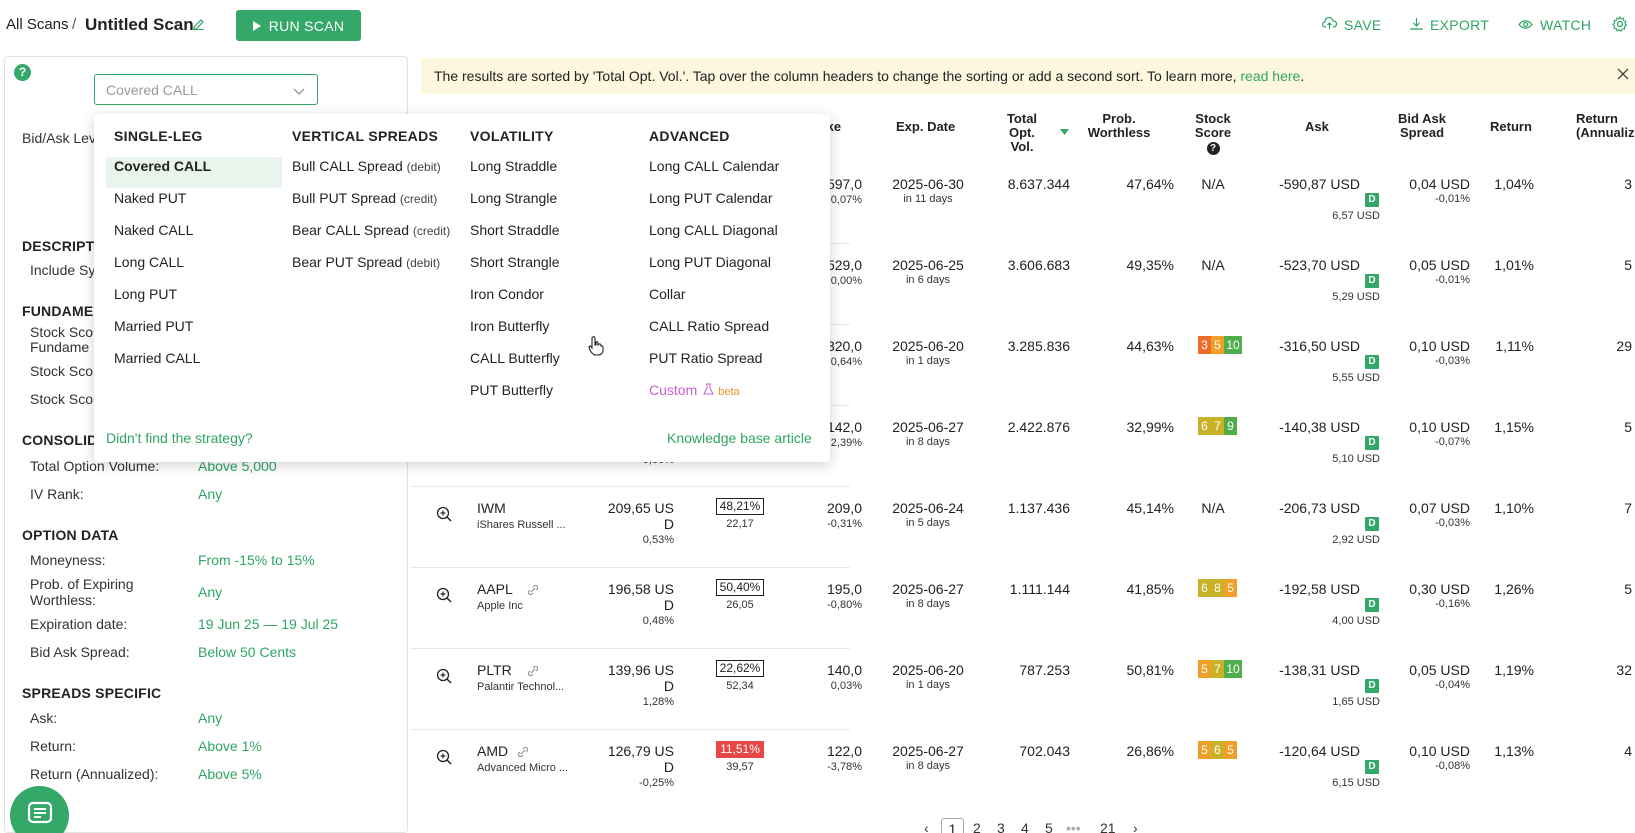  I want to click on strategy-select: Covered CALL, so click(206, 89).